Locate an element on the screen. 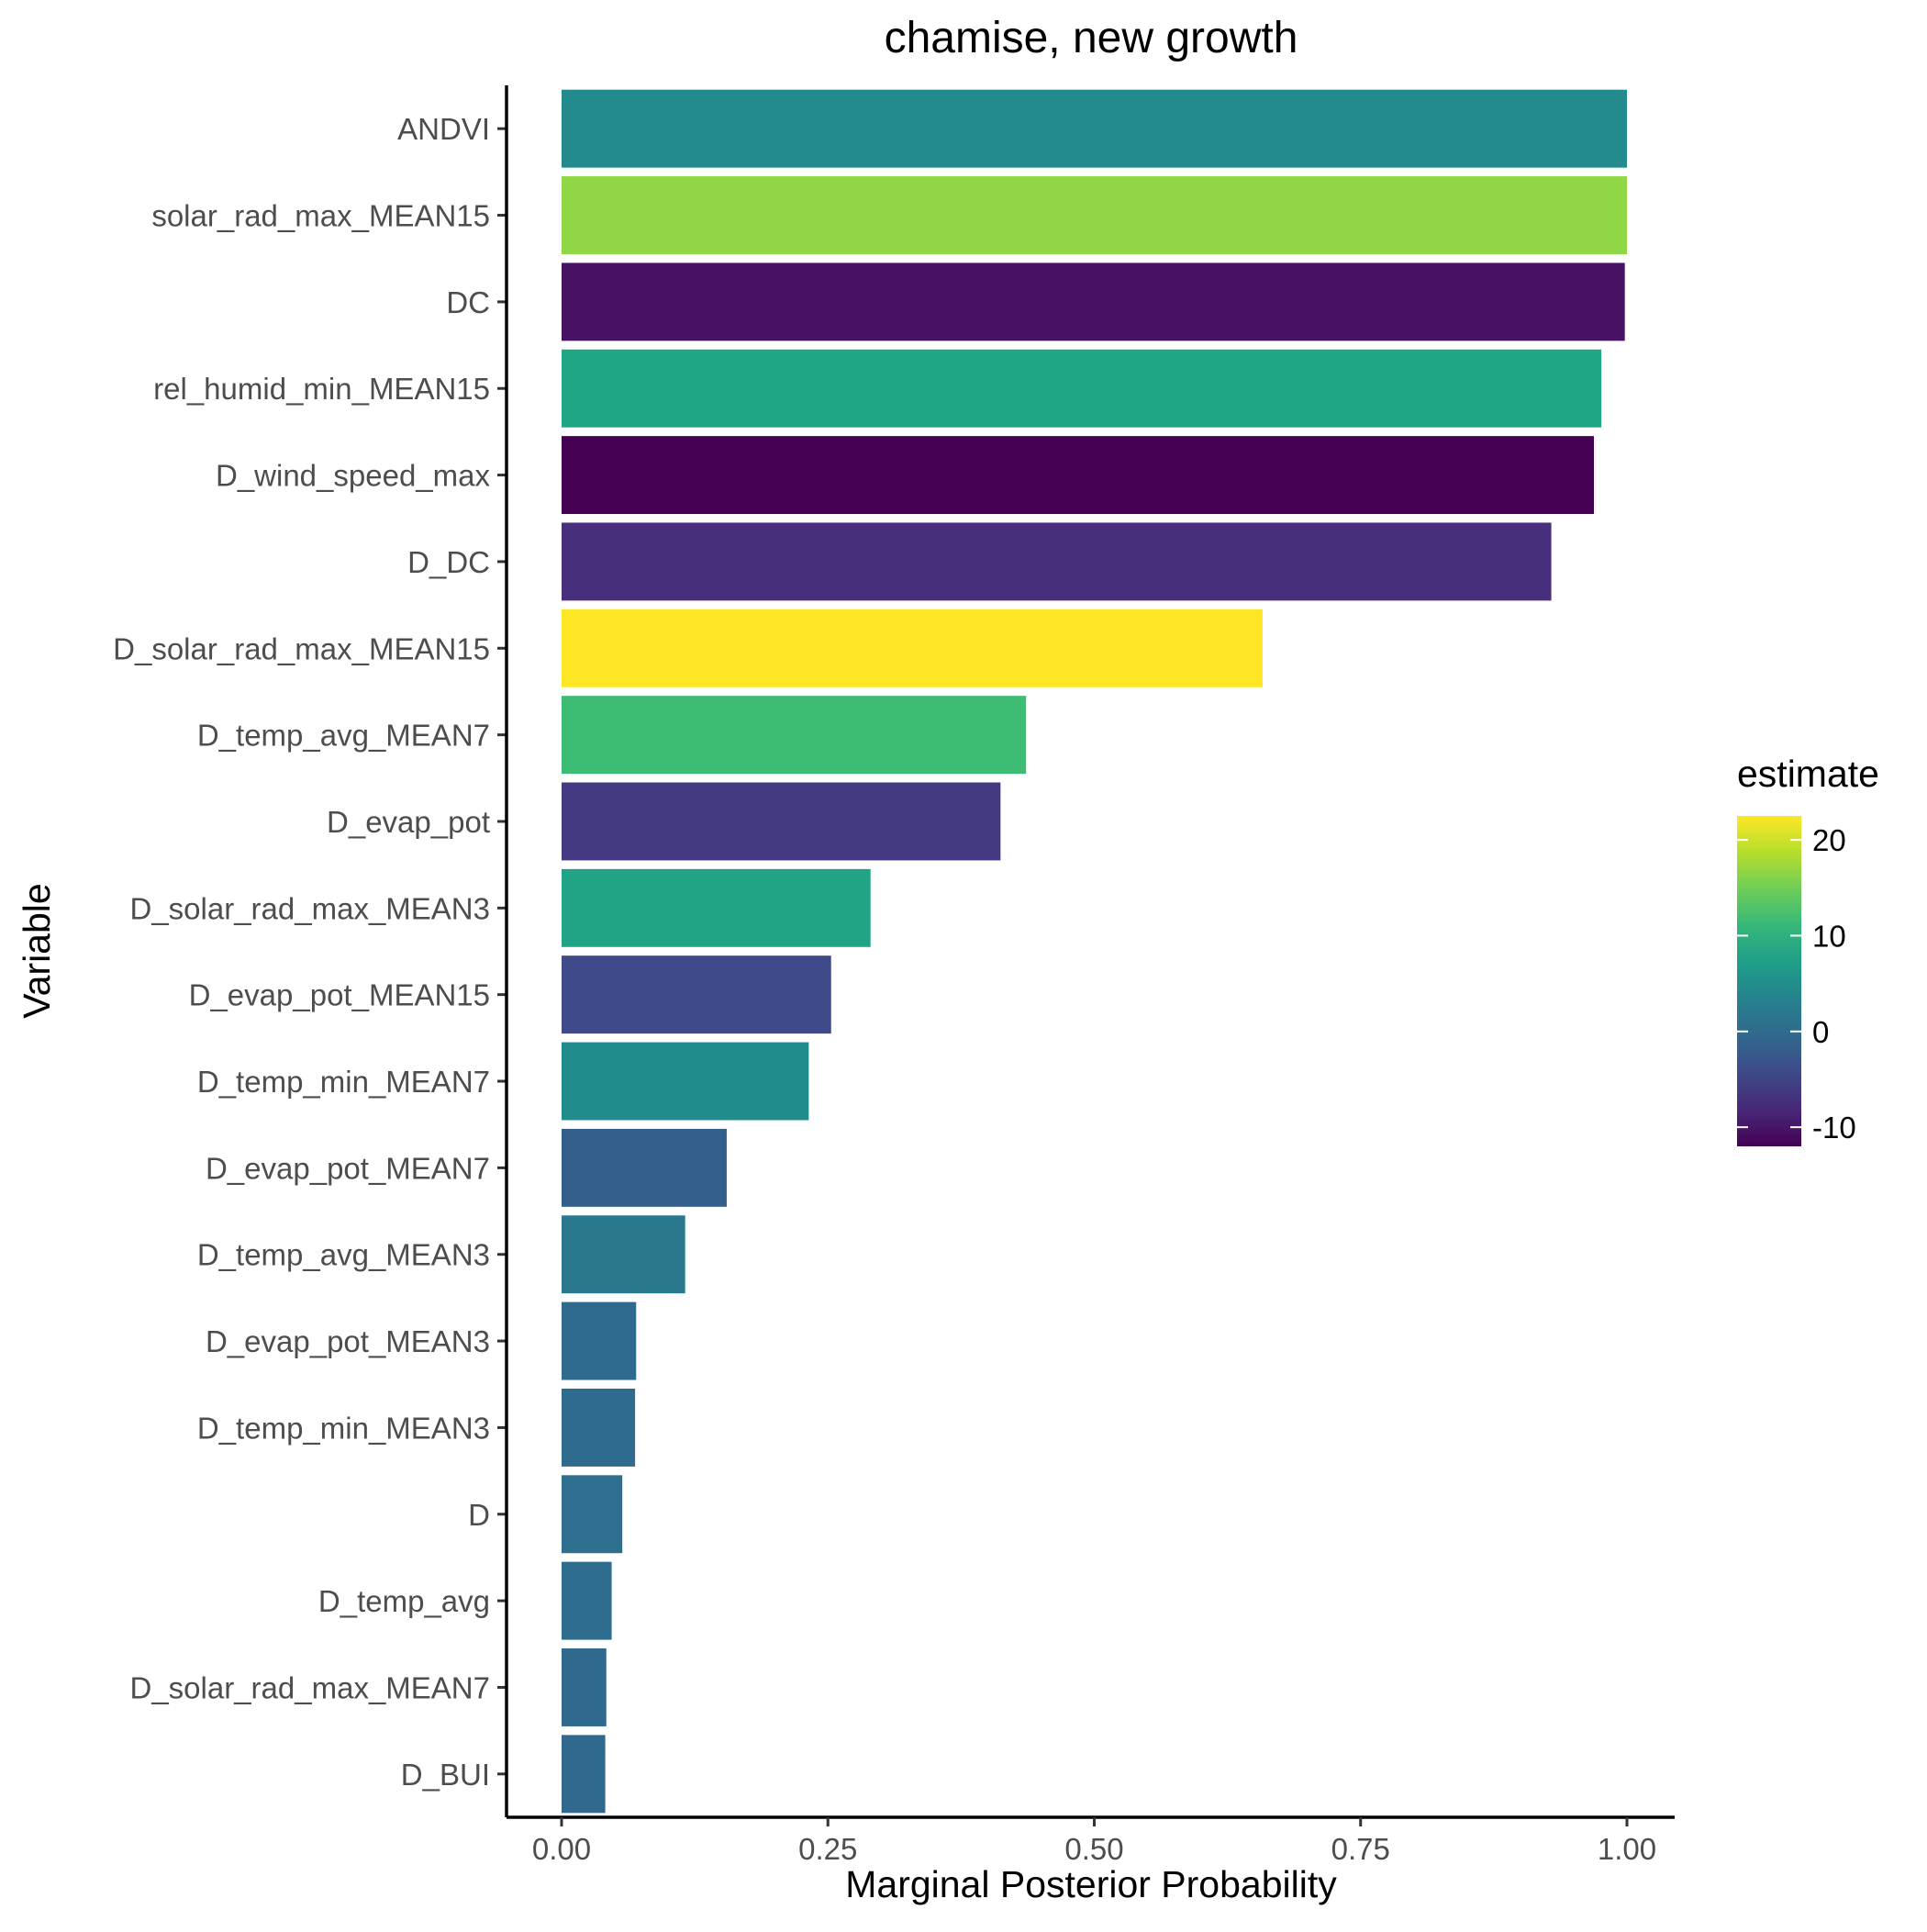 This screenshot has width=1927, height=1932. legend-ticks: 20 10 0 -10 is located at coordinates (1796, 984).